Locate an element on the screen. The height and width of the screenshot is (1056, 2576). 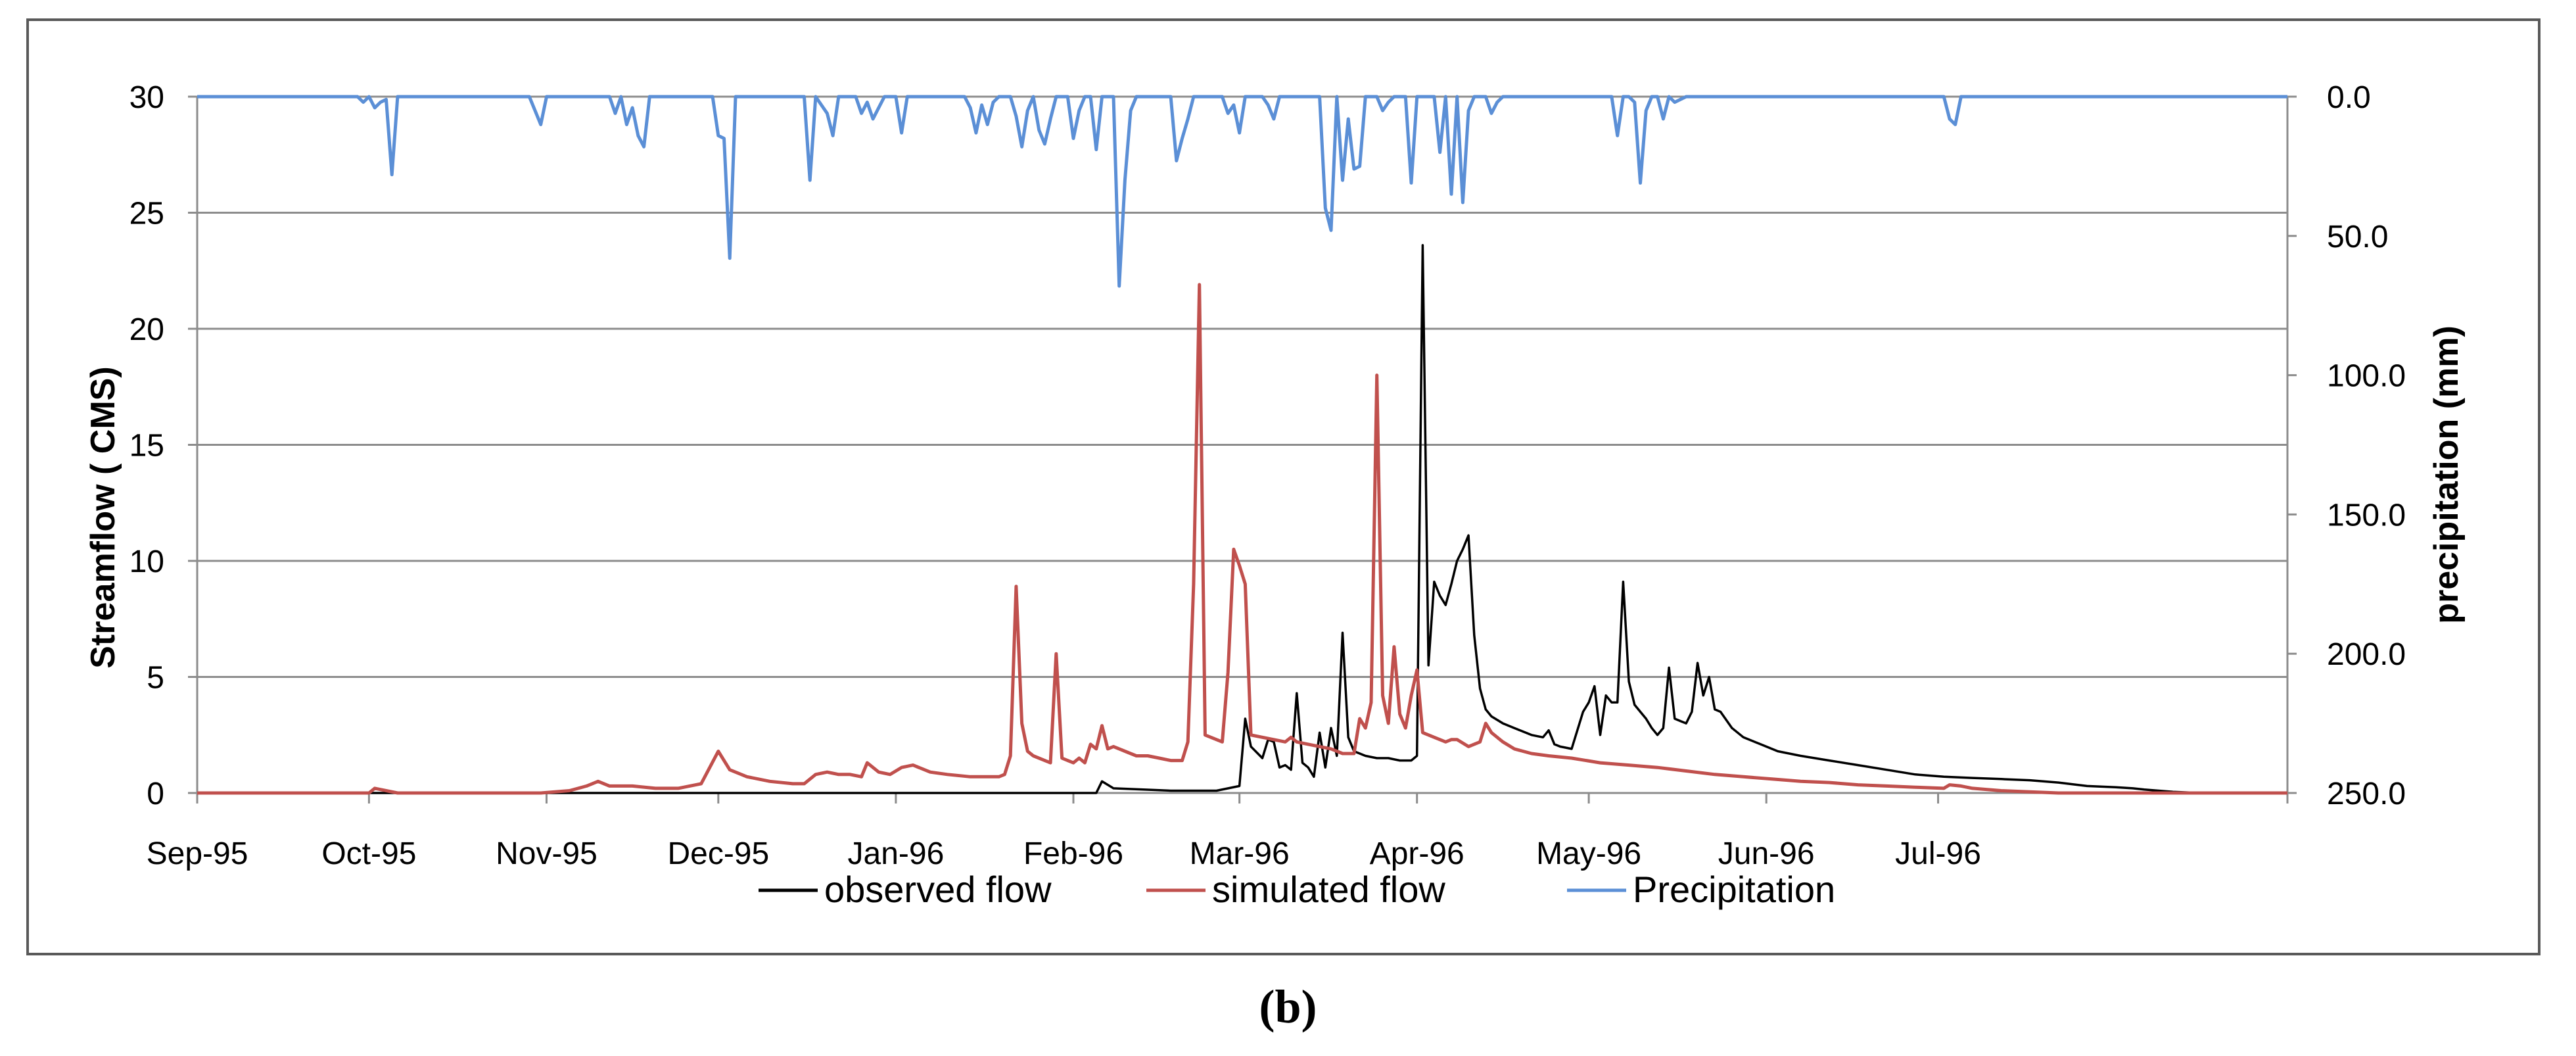
x-tick-label: Mar-96 is located at coordinates (1240, 853).